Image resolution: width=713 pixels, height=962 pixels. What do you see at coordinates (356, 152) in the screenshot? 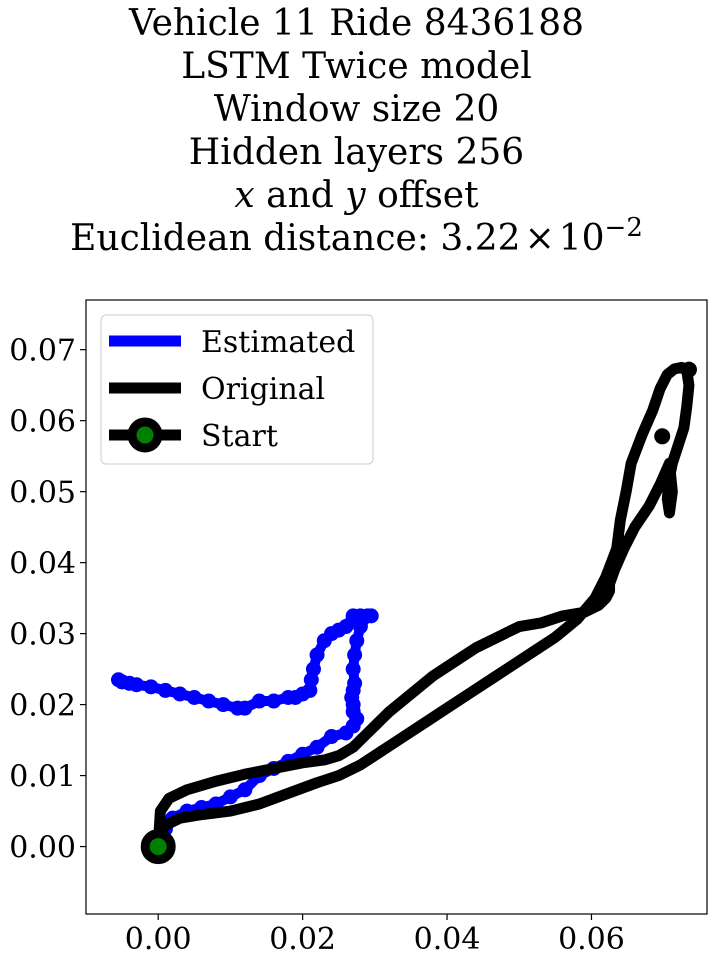
I see `title-line-4: Hidden layers 256` at bounding box center [356, 152].